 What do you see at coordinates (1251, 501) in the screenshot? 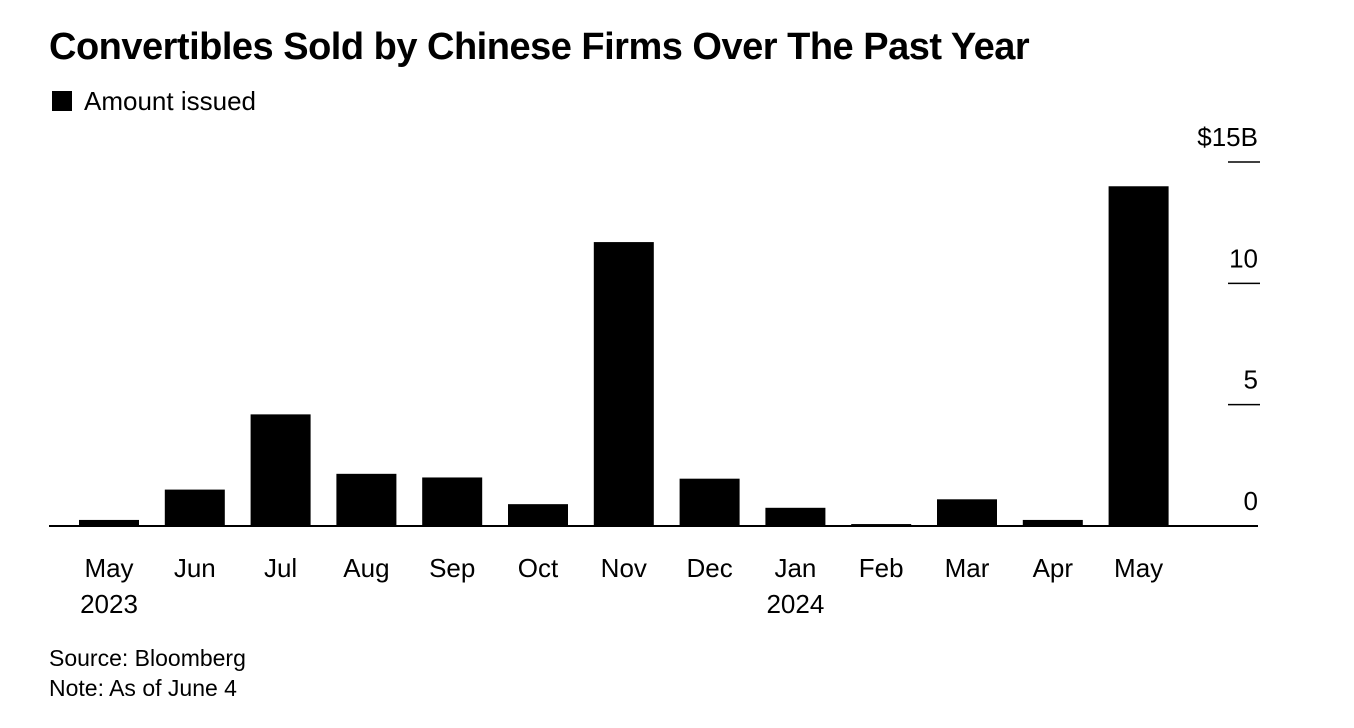
I see `y-tick-label: 0` at bounding box center [1251, 501].